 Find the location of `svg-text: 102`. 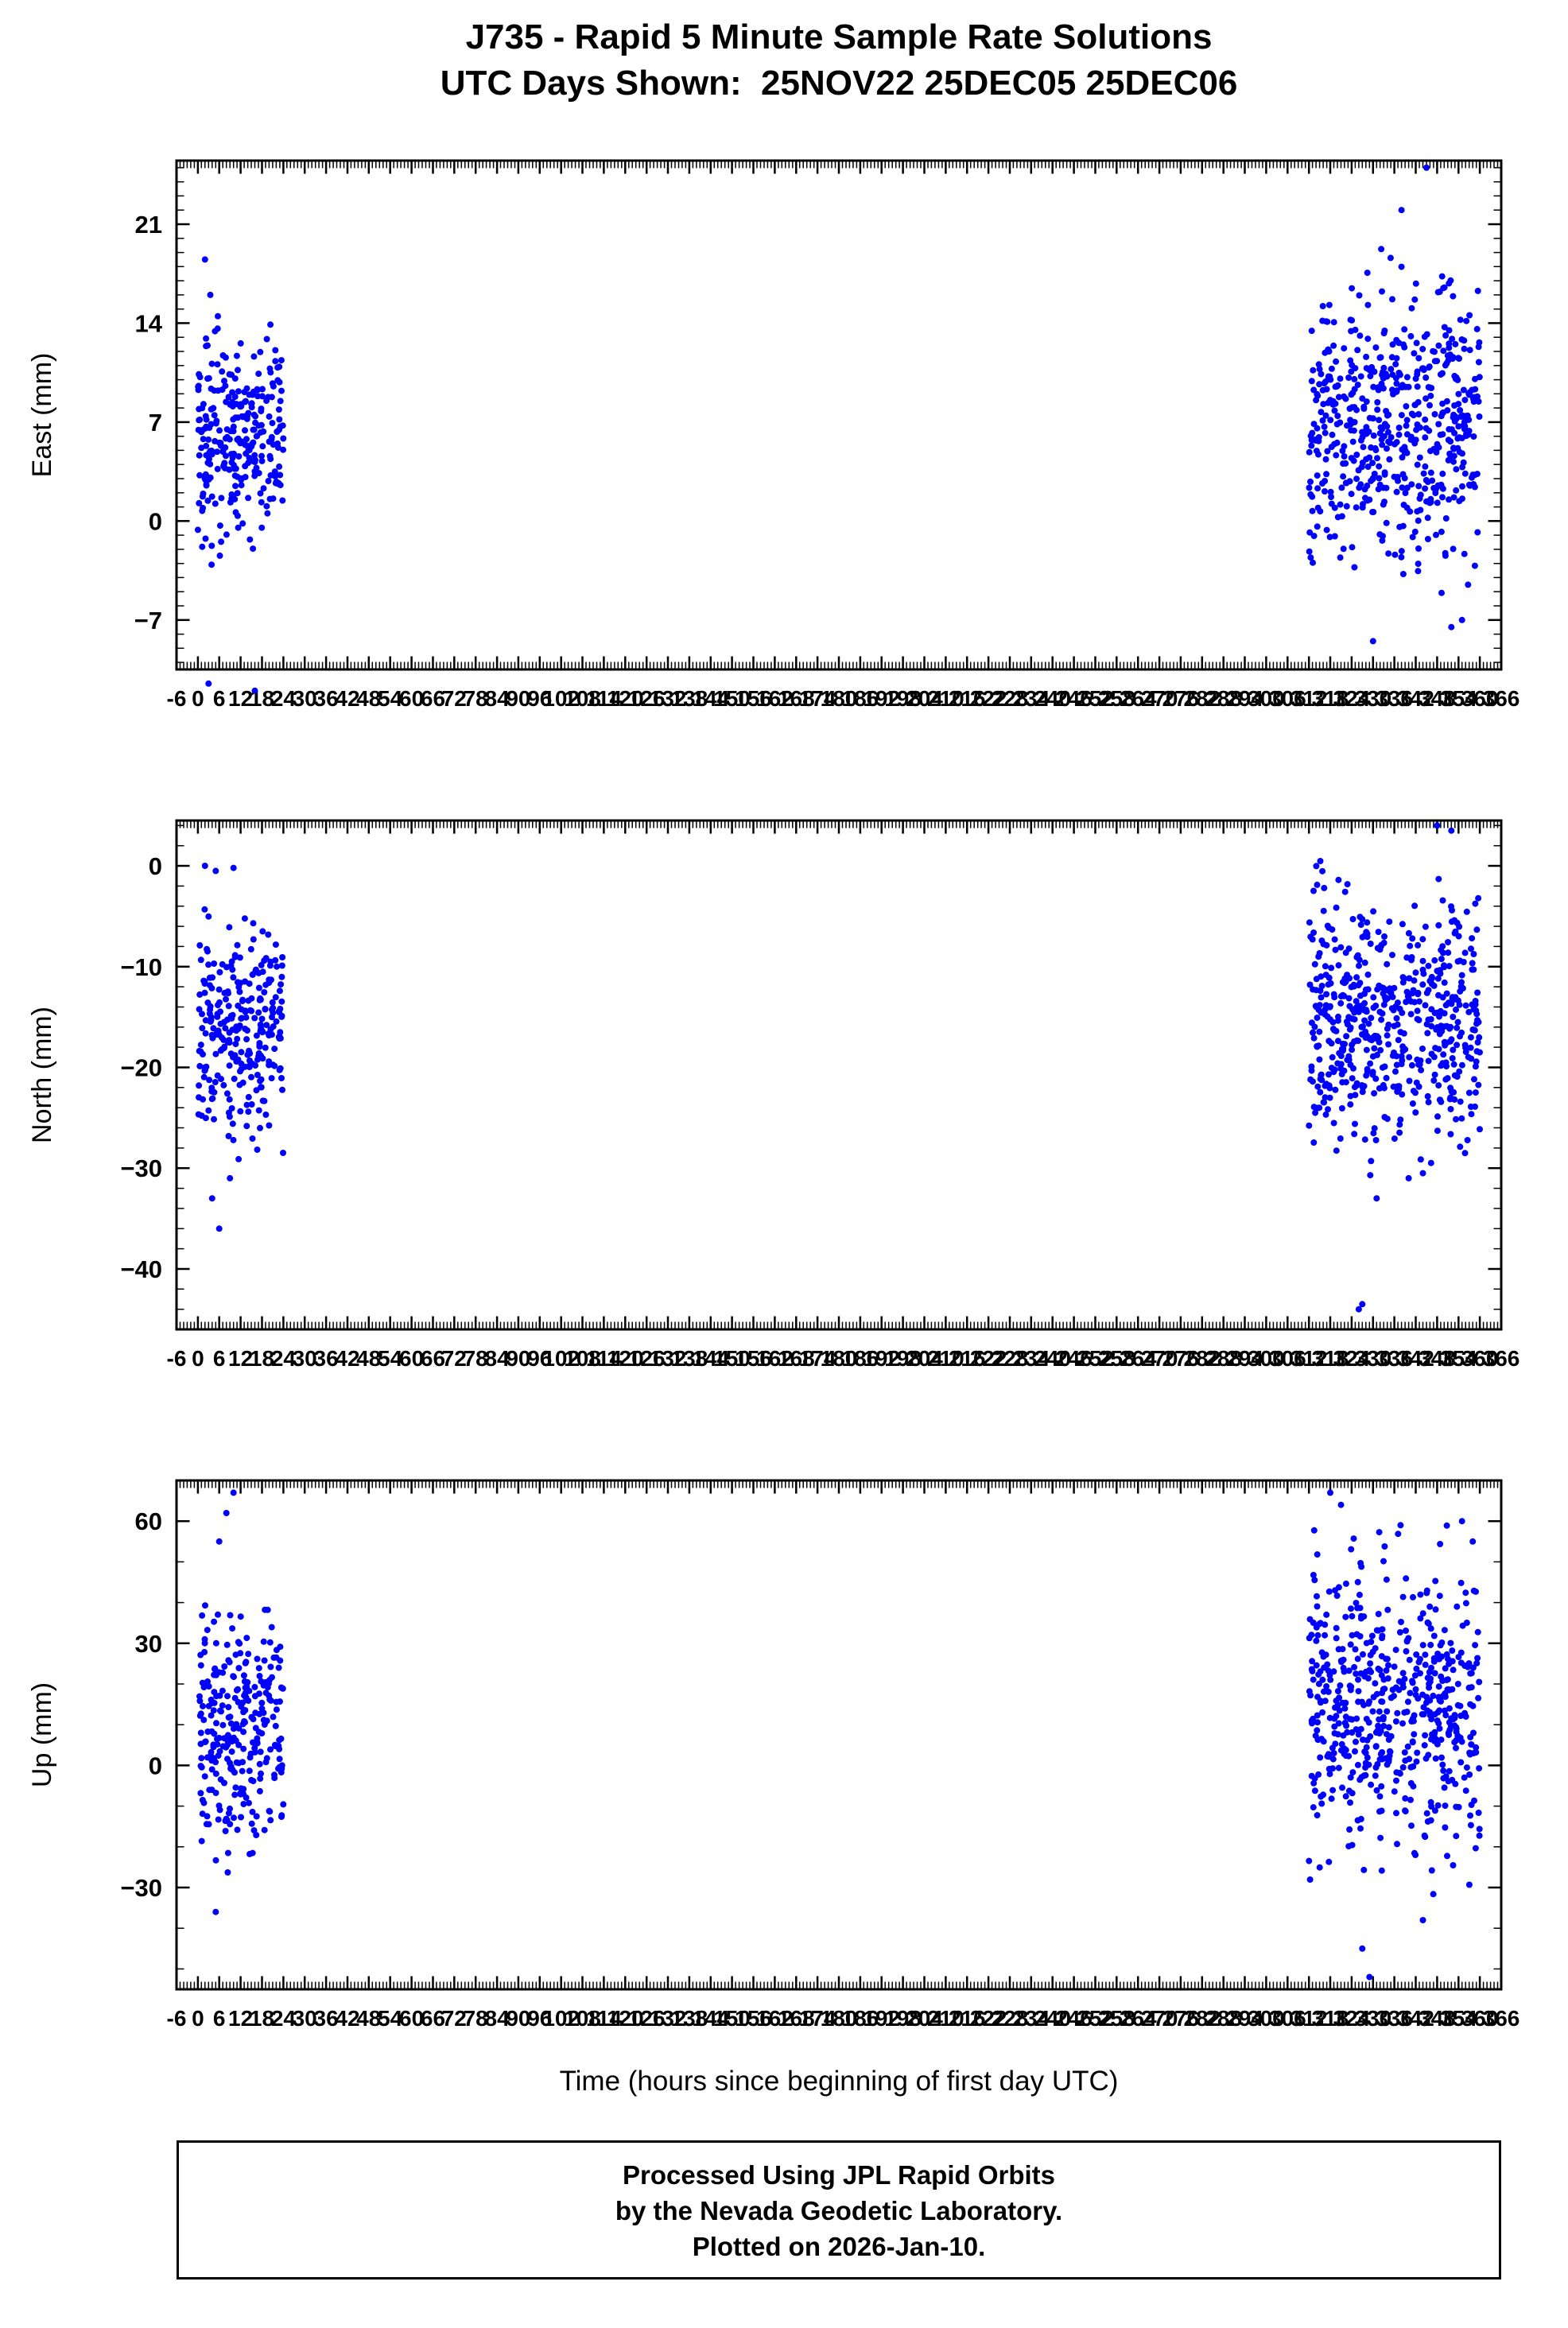

svg-text: 102 is located at coordinates (561, 698).